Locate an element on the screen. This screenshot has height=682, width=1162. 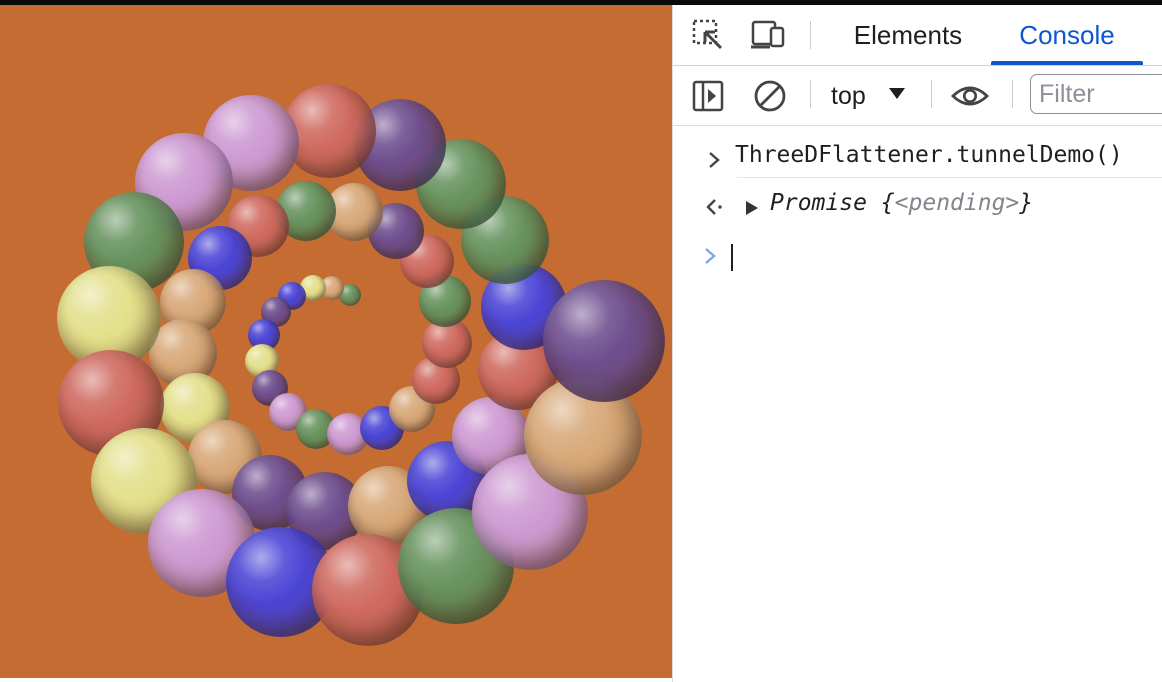
sidebar-toggle-icon is located at coordinates (708, 96).